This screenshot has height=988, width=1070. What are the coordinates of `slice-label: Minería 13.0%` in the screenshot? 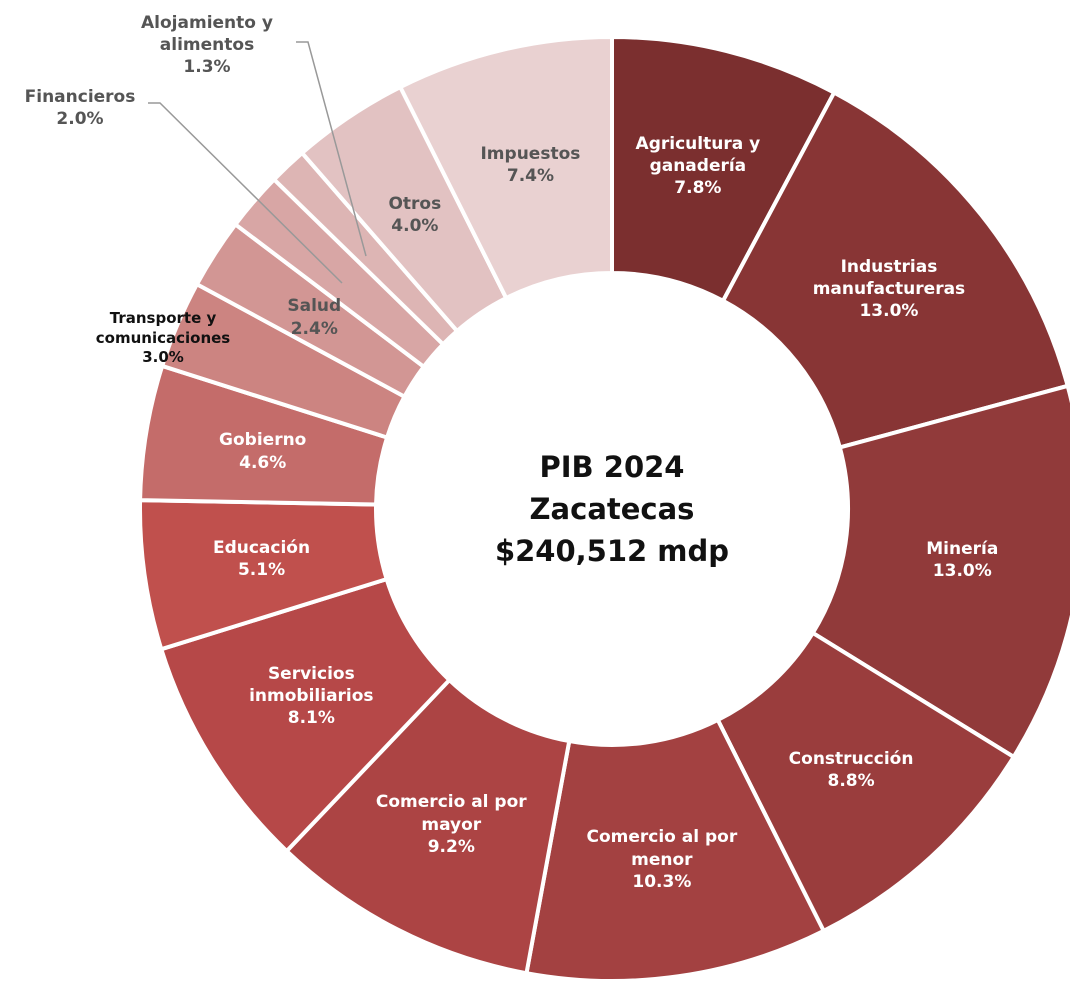 It's located at (962, 560).